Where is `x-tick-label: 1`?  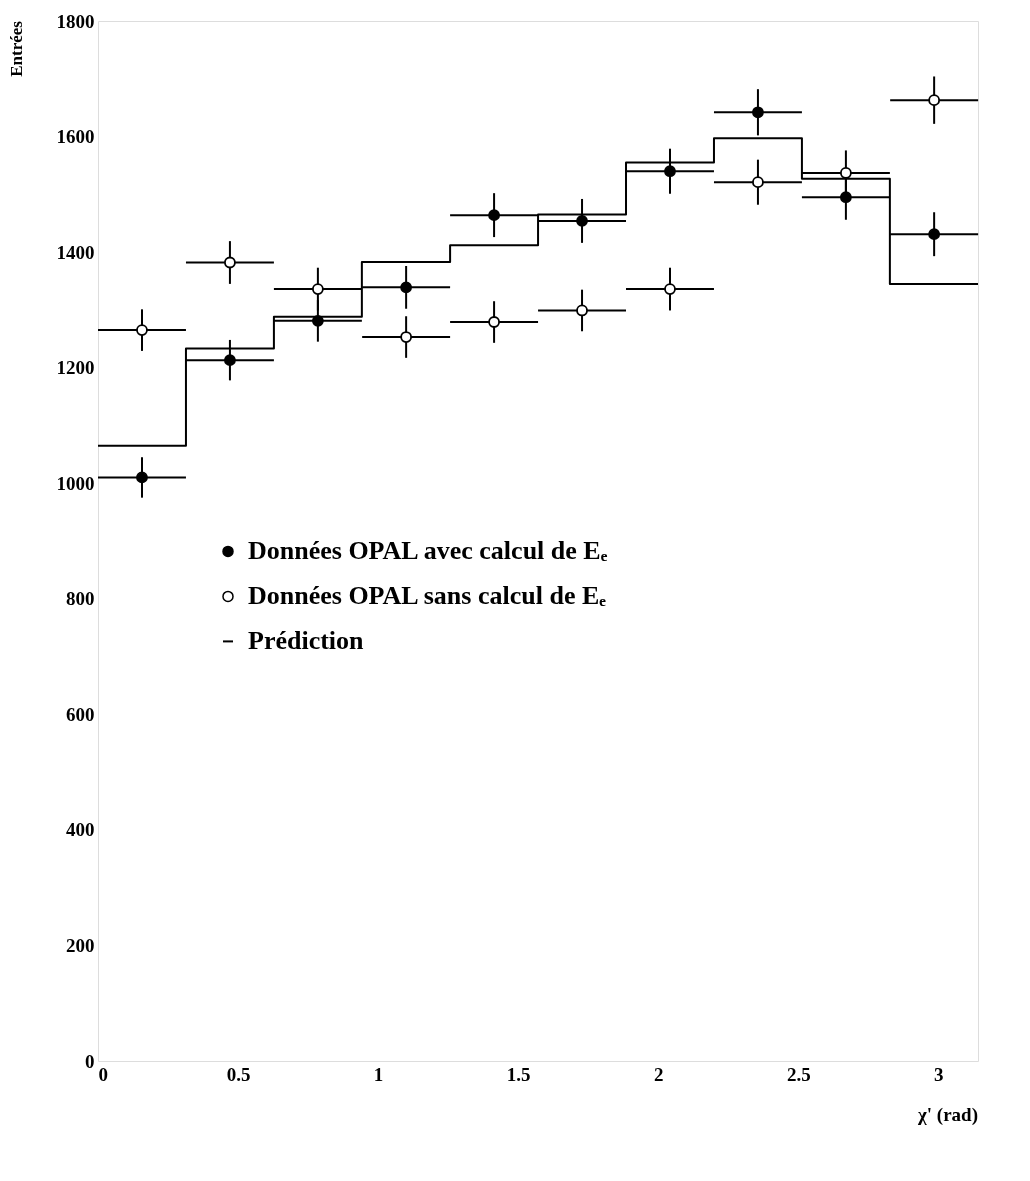
x-tick-label: 1 is located at coordinates (378, 1074).